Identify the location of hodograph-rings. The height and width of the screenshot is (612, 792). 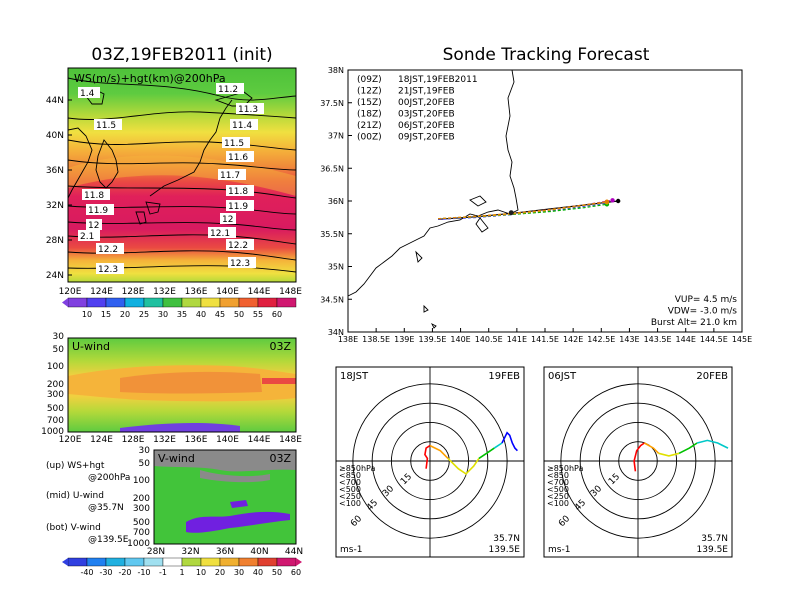
(638, 462).